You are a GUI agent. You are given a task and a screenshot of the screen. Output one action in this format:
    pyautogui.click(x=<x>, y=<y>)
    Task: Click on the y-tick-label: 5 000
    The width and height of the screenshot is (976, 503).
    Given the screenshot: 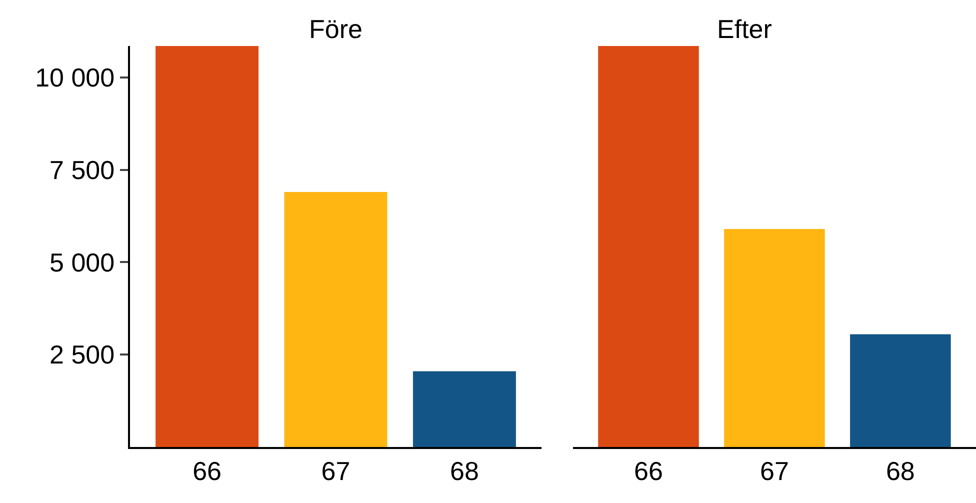 What is the action you would take?
    pyautogui.click(x=82, y=262)
    